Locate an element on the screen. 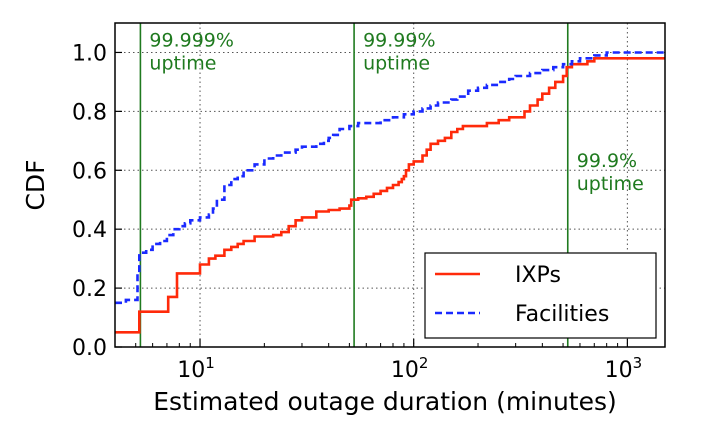 Image resolution: width=709 pixels, height=422 pixels. y-tick-label: 0.2 is located at coordinates (89, 289).